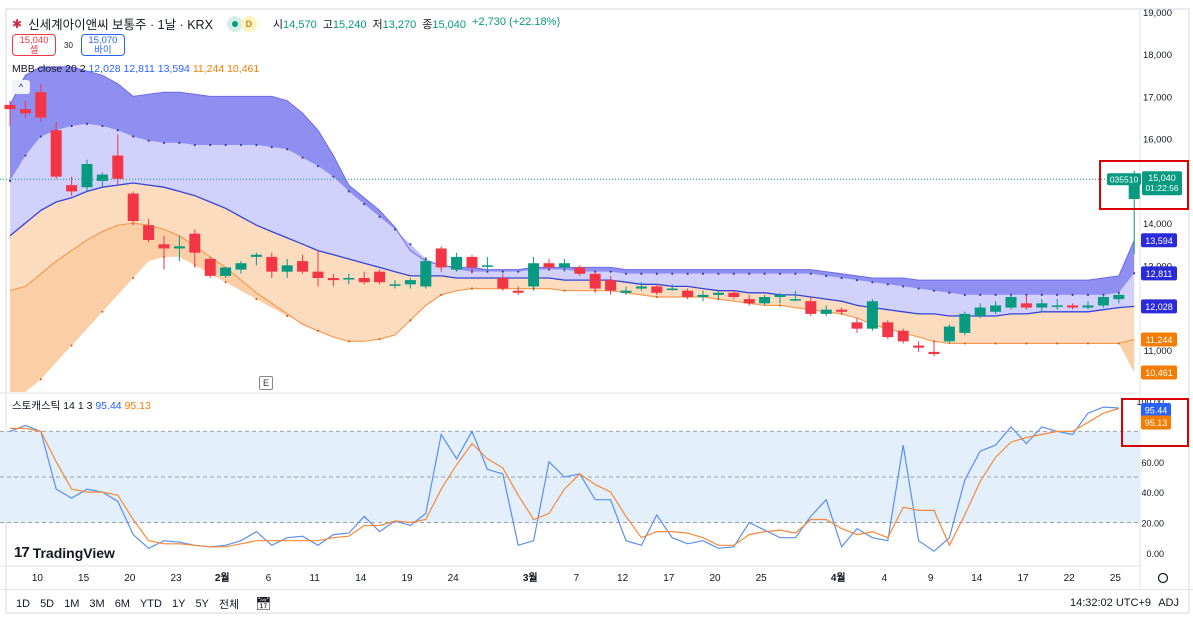  Describe the element at coordinates (130, 578) in the screenshot. I see `time-tick-label: 20` at that location.